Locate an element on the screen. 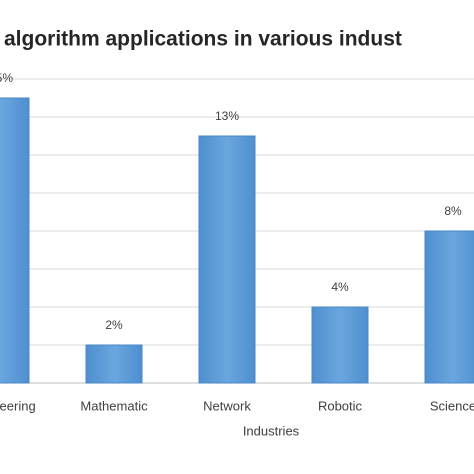 This screenshot has width=474, height=474. x-tick-label: Science is located at coordinates (452, 405).